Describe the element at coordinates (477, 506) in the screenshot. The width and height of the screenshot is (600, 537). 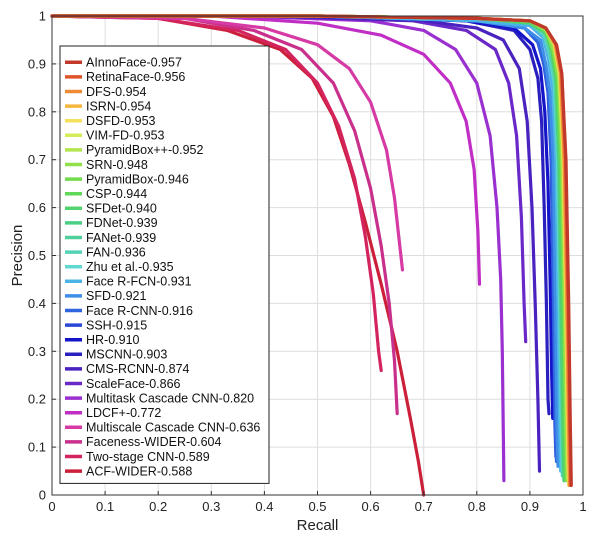
I see `x-tick-label: 0.8` at that location.